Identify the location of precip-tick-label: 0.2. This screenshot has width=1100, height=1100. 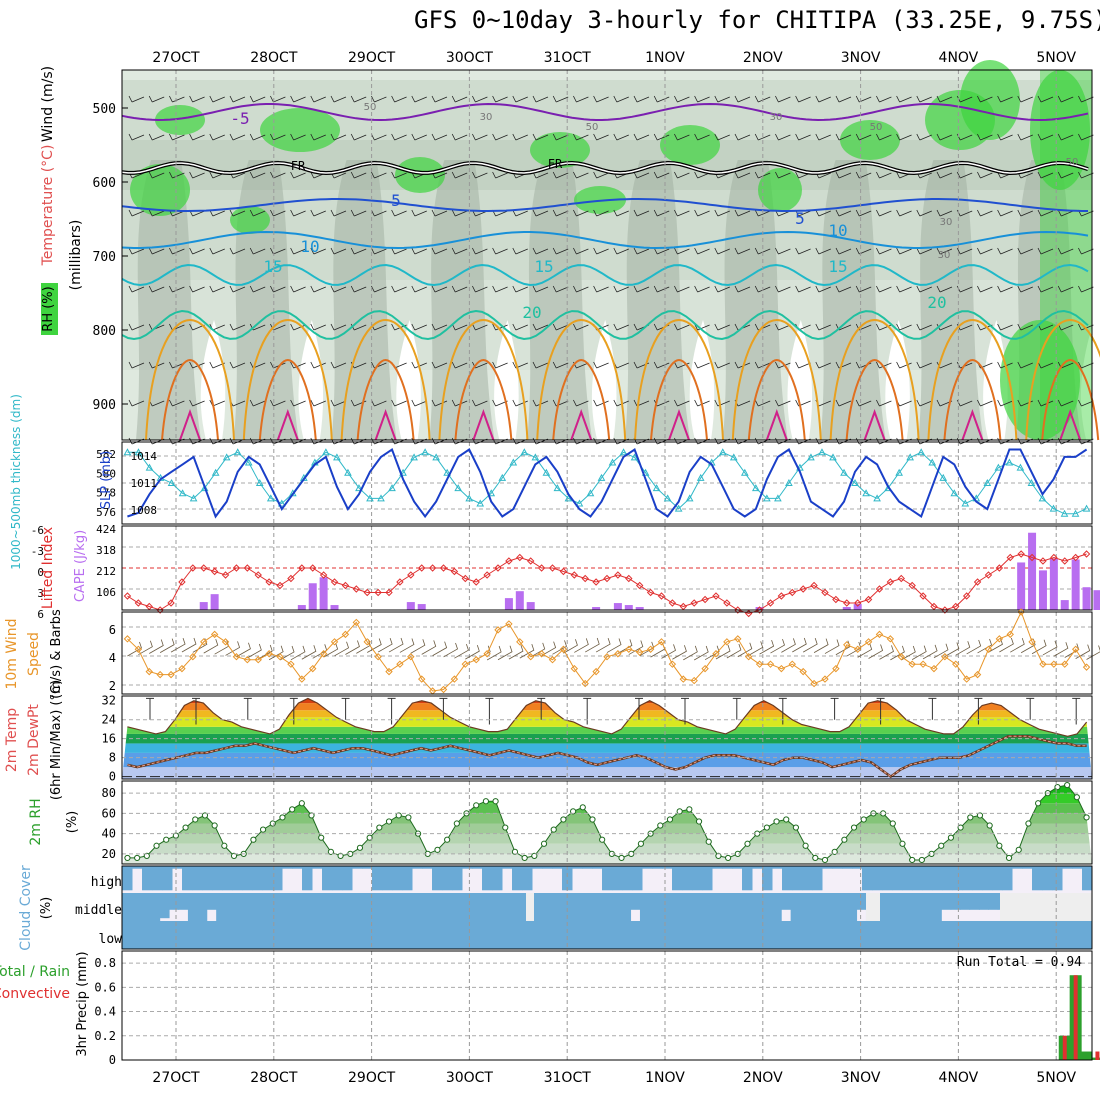
(105, 1036).